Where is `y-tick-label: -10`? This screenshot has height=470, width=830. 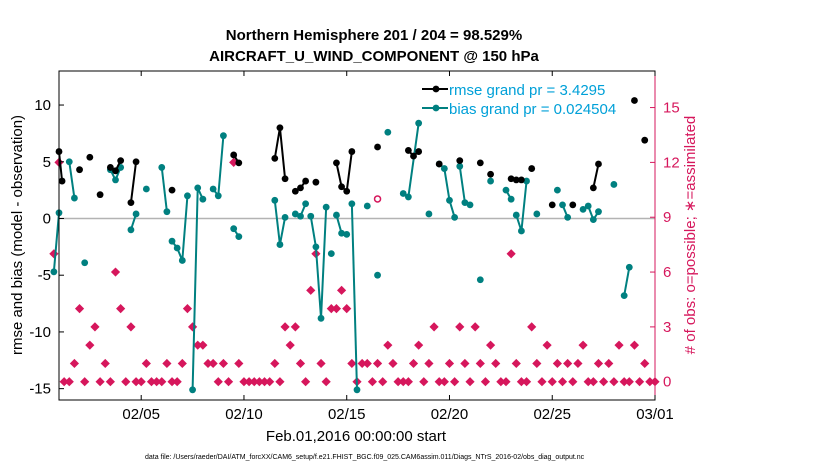 y-tick-label: -10 is located at coordinates (40, 332).